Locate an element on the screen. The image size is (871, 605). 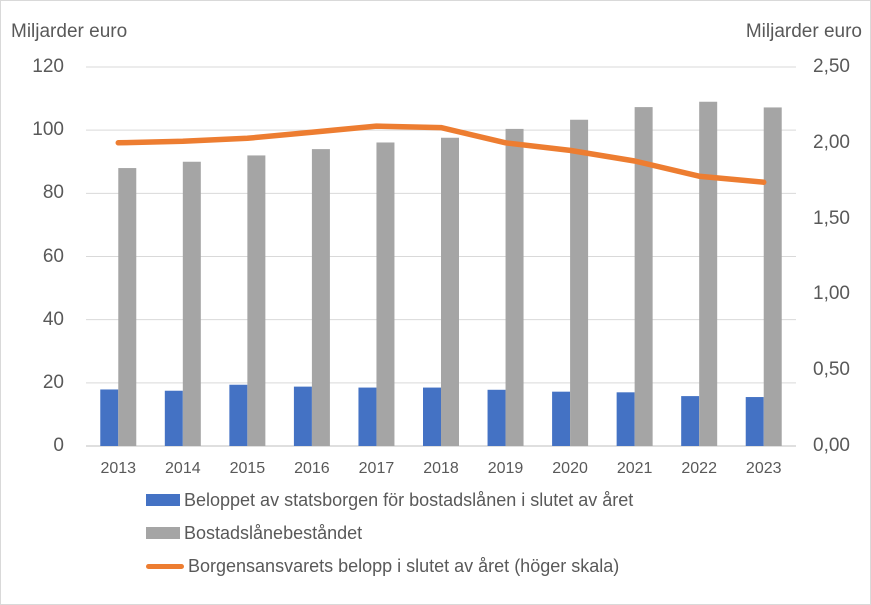
secondary-y-axis-tick-label: 1,00 is located at coordinates (831, 294).